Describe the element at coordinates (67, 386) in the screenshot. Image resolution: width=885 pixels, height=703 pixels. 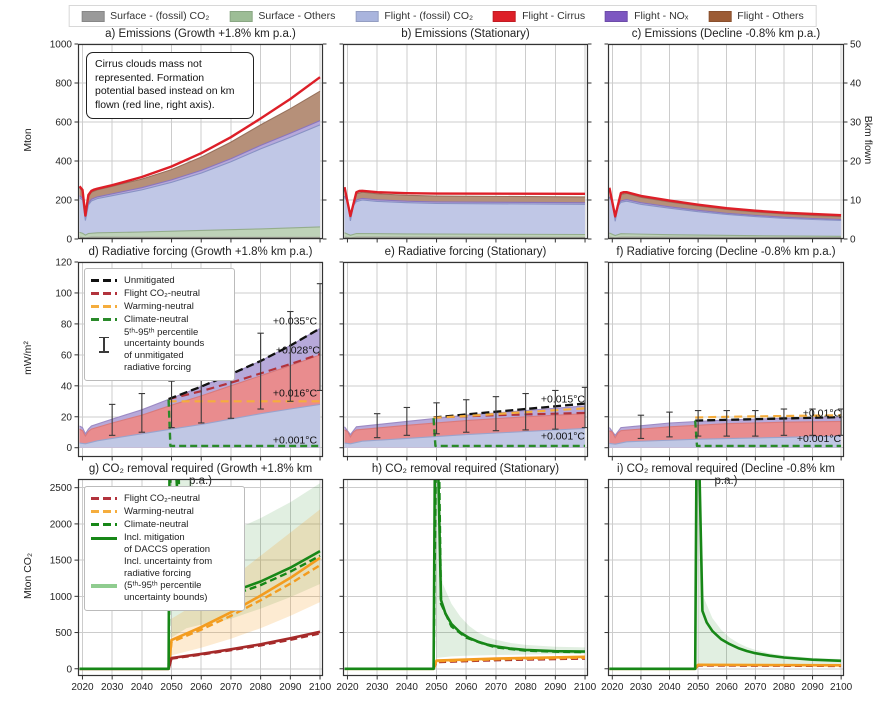
I see `svg-text: 40` at that location.